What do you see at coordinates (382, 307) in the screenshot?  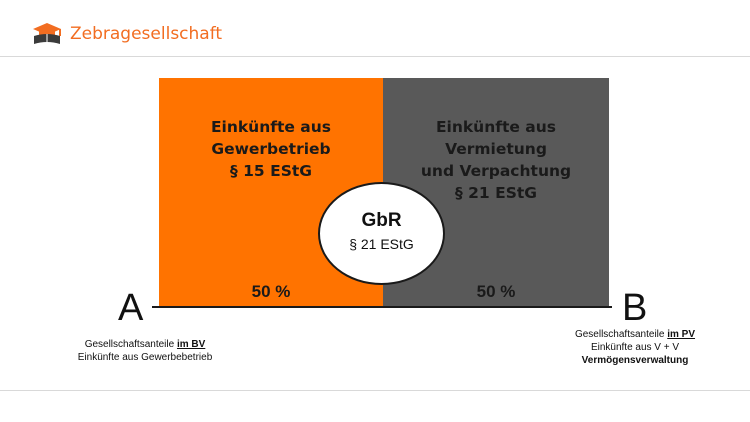 I see `baseline` at bounding box center [382, 307].